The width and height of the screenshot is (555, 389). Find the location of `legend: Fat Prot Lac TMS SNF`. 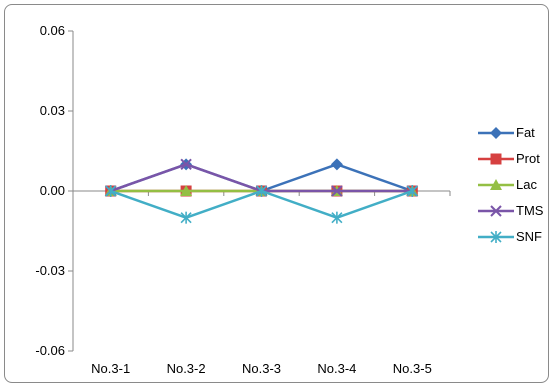

legend: Fat Prot Lac TMS SNF is located at coordinates (511, 184).